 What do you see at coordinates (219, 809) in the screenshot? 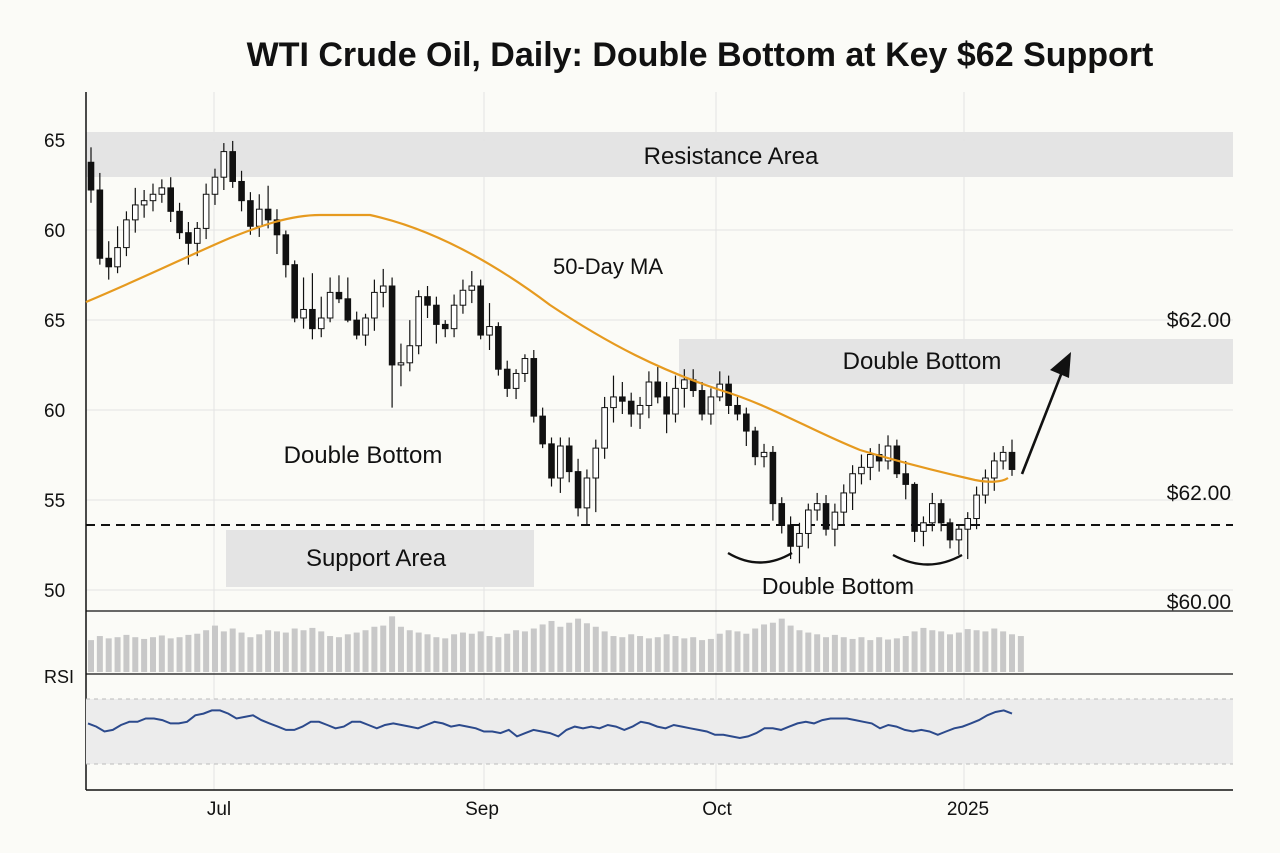
I see `x-tick-label: Jul` at bounding box center [219, 809].